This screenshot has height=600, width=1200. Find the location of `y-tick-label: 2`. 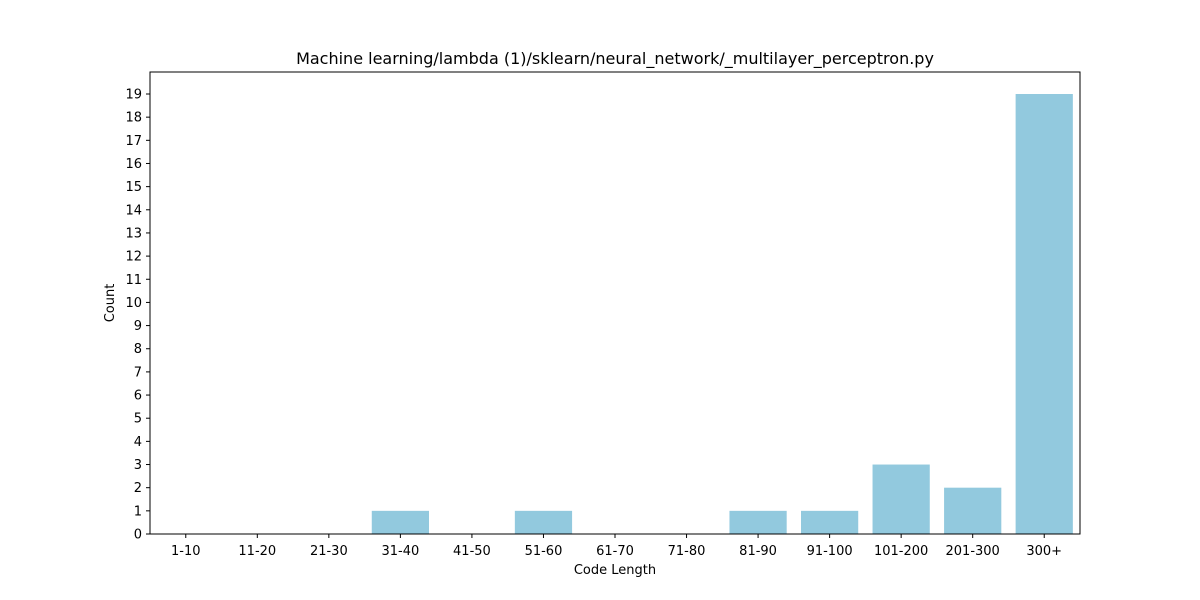

y-tick-label: 2 is located at coordinates (138, 488).